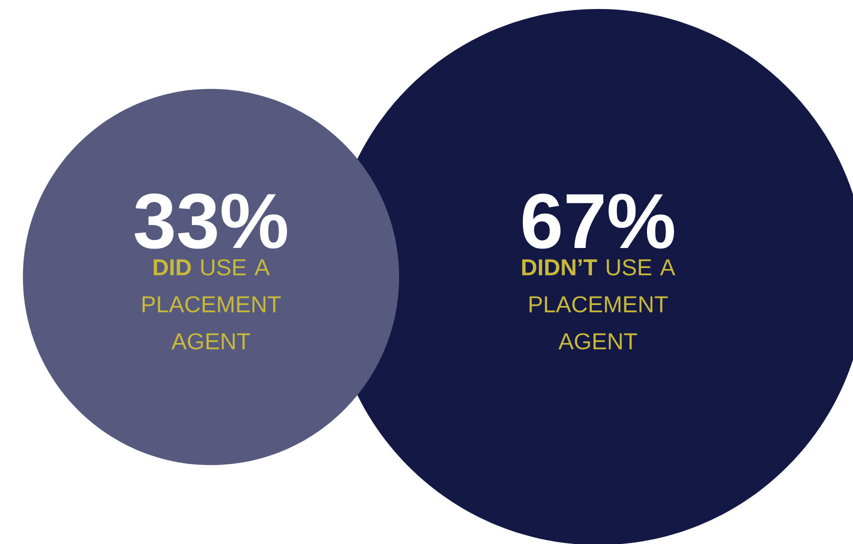 Image resolution: width=853 pixels, height=544 pixels. I want to click on data-label: 67%, so click(598, 221).